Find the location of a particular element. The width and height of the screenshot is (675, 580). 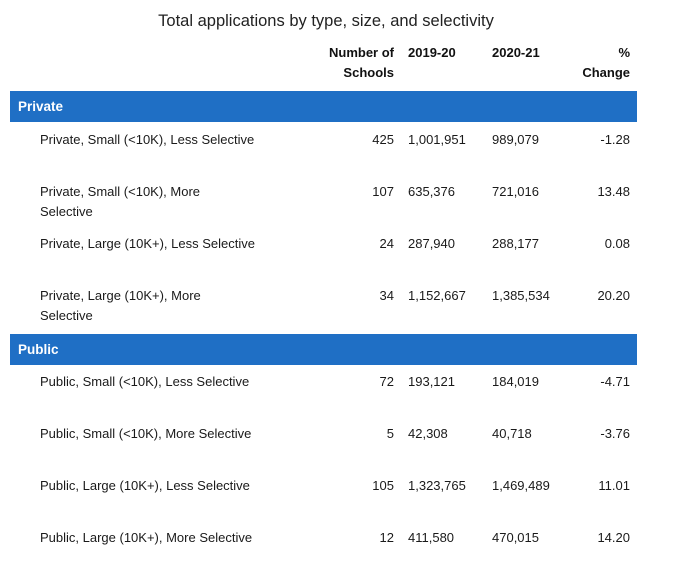

cell-number-of-schools: 72 is located at coordinates (386, 381).